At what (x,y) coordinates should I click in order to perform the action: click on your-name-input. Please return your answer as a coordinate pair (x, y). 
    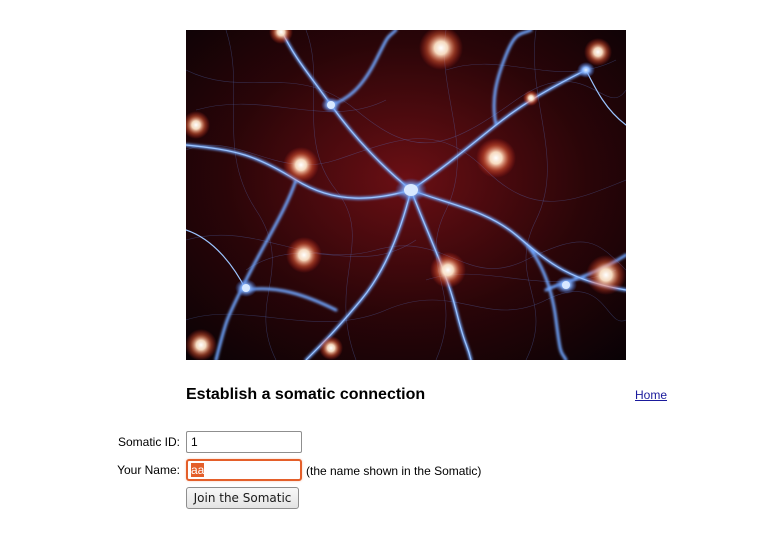
    Looking at the image, I should click on (244, 470).